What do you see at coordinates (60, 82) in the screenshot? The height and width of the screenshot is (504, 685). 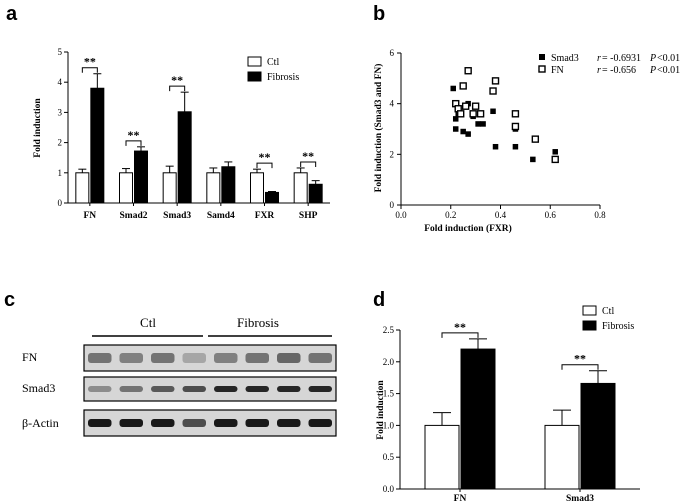 I see `panel-a-y-tick-label: 4` at bounding box center [60, 82].